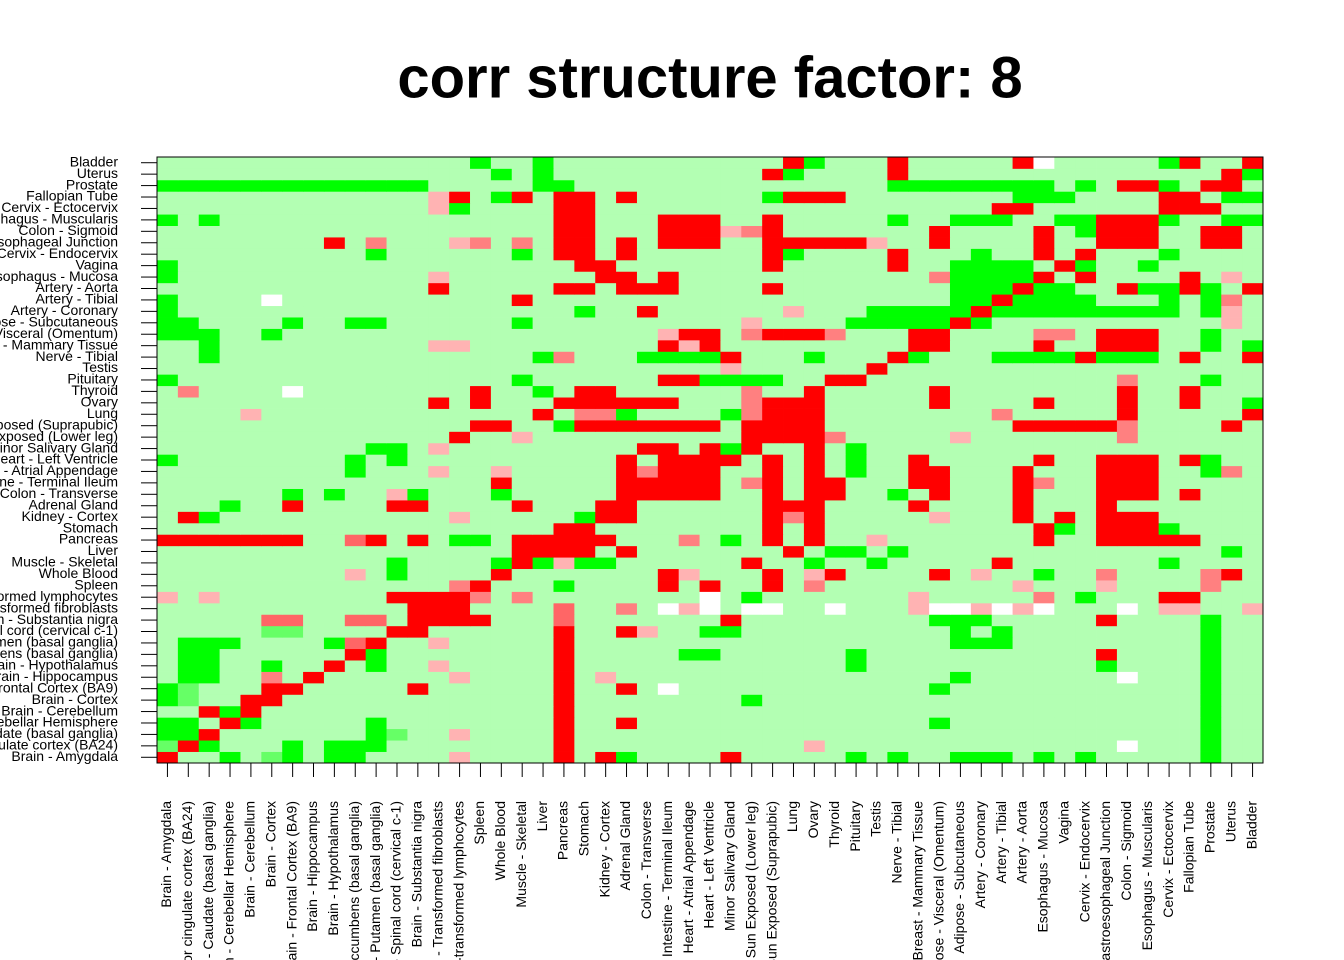 This screenshot has height=960, width=1344. Describe the element at coordinates (59, 482) in the screenshot. I see `y-tick-label: Small Intestine - Terminal Ileum` at that location.